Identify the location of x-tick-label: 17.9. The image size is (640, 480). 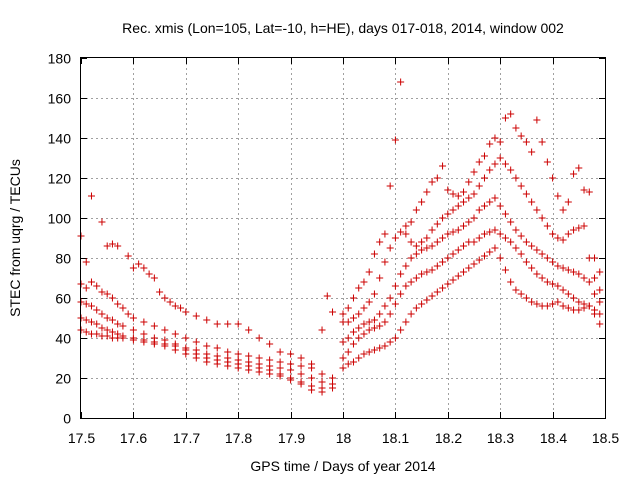
(291, 438).